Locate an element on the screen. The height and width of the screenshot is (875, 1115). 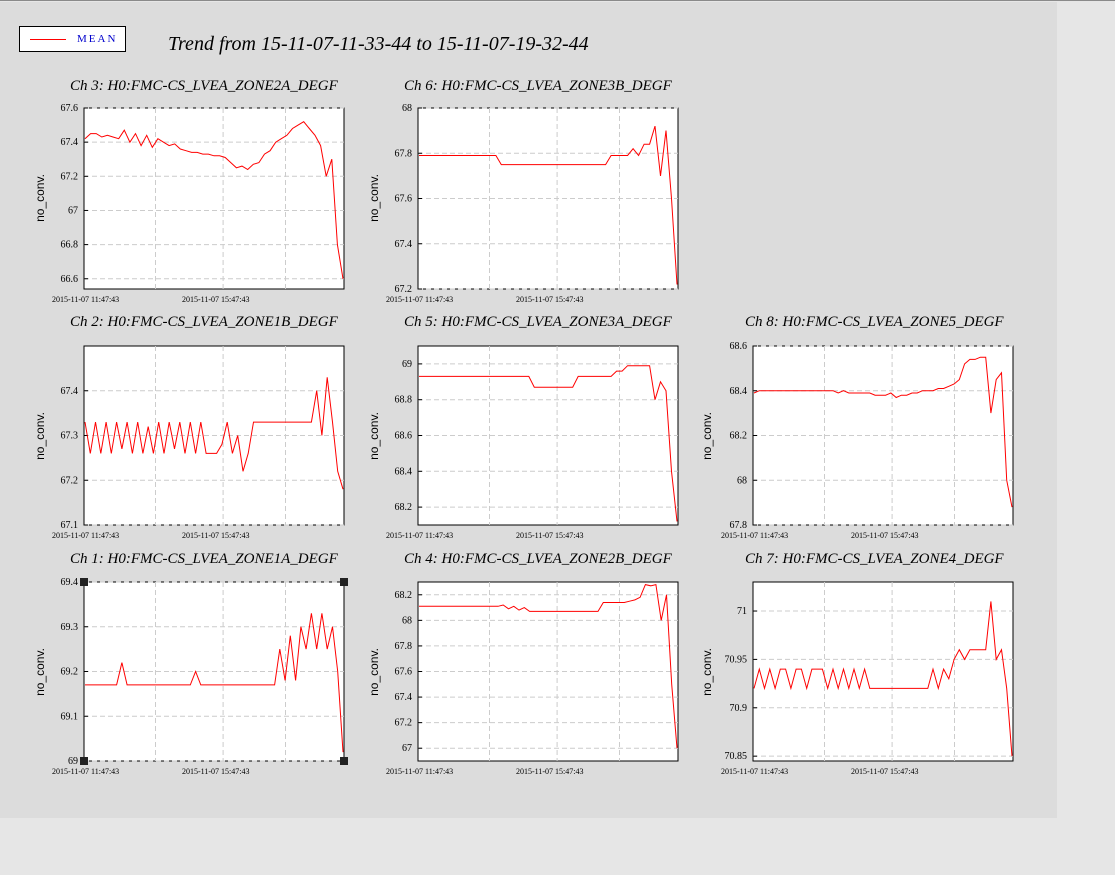
y-tick-label: 70.95 is located at coordinates (736, 659).